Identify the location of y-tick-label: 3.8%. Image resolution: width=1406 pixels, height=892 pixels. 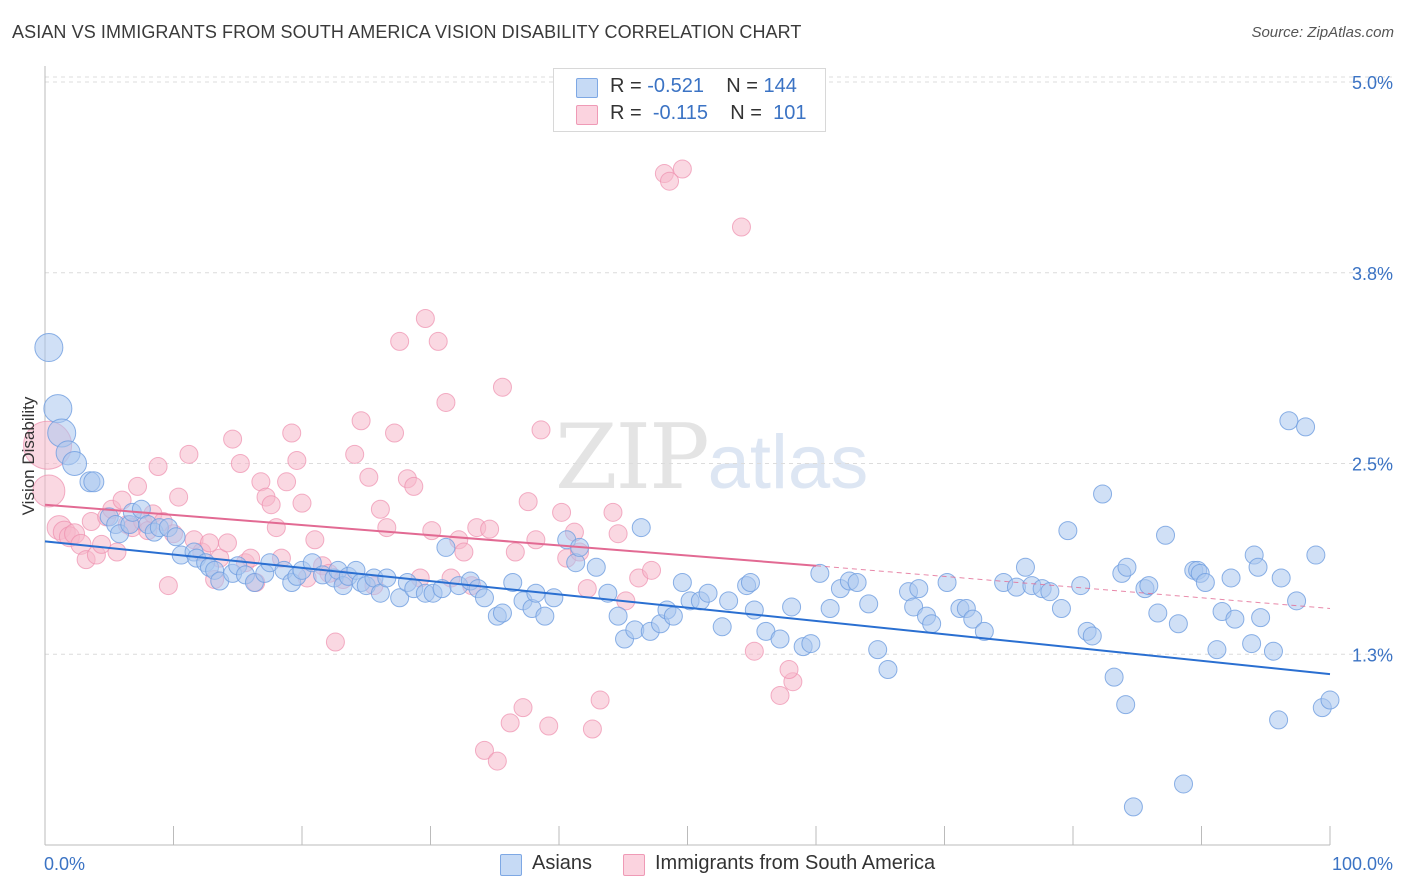
(1372, 274).